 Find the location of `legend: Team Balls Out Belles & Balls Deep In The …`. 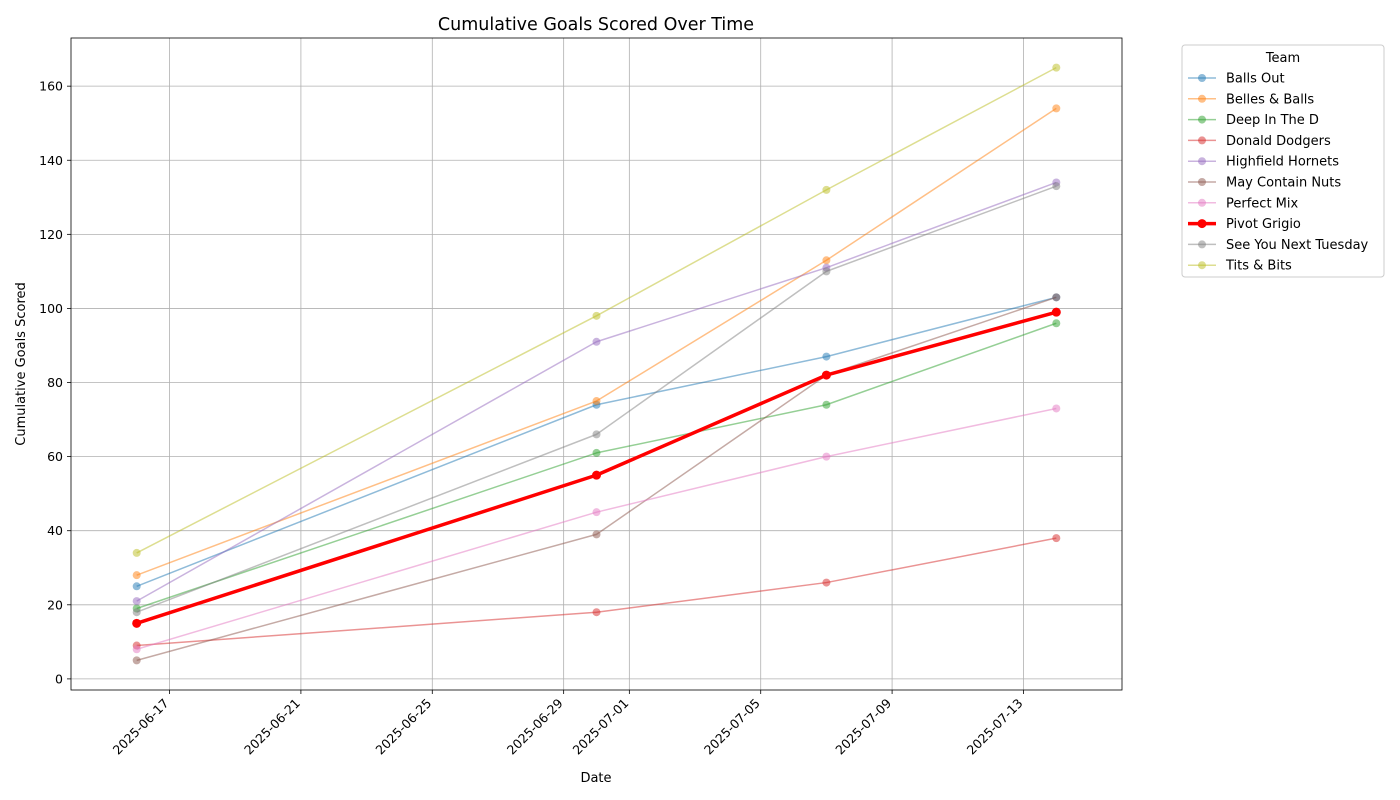

legend: Team Balls Out Belles & Balls Deep In The … is located at coordinates (1283, 161).